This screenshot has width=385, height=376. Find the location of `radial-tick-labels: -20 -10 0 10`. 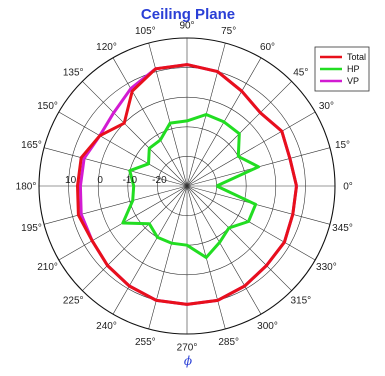

radial-tick-labels: -20 -10 0 10 is located at coordinates (116, 180).